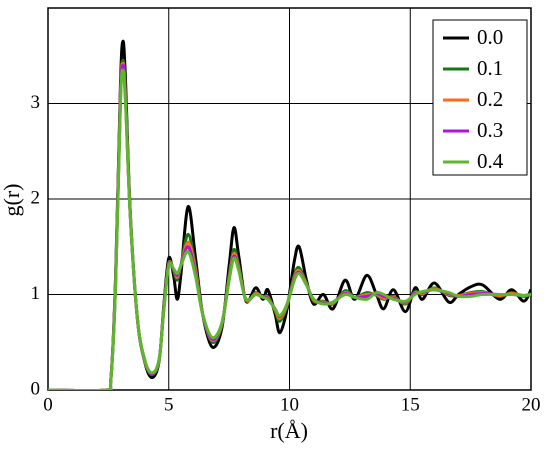 The width and height of the screenshot is (550, 450). I want to click on legend-label: 0.3, so click(490, 130).